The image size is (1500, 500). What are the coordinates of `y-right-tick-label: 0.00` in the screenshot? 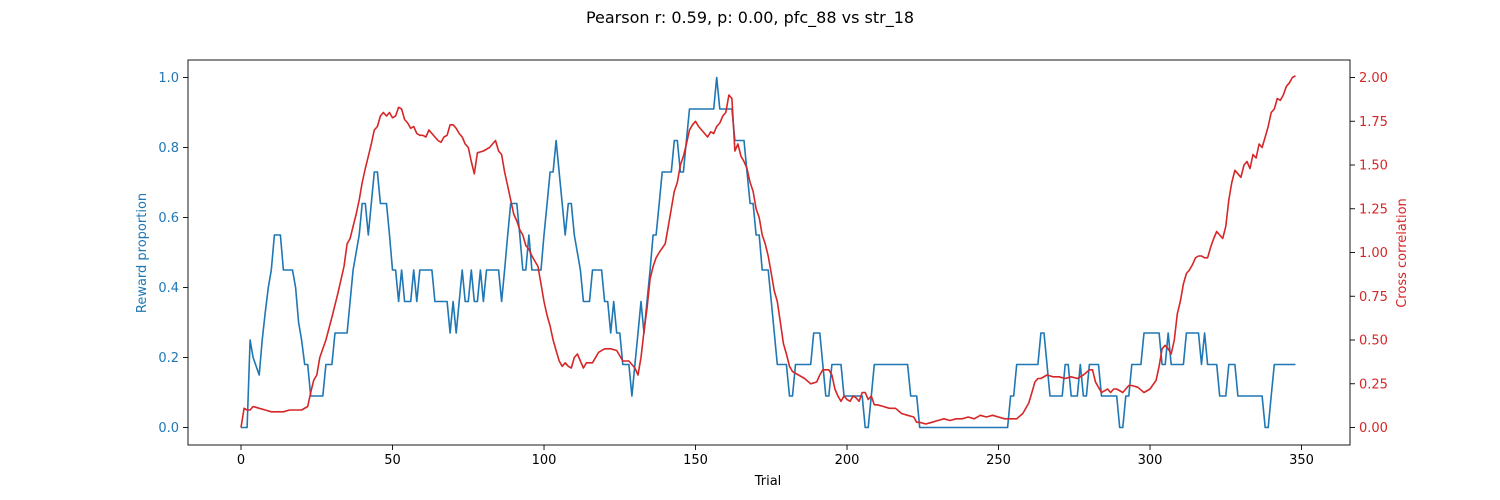 It's located at (1373, 428).